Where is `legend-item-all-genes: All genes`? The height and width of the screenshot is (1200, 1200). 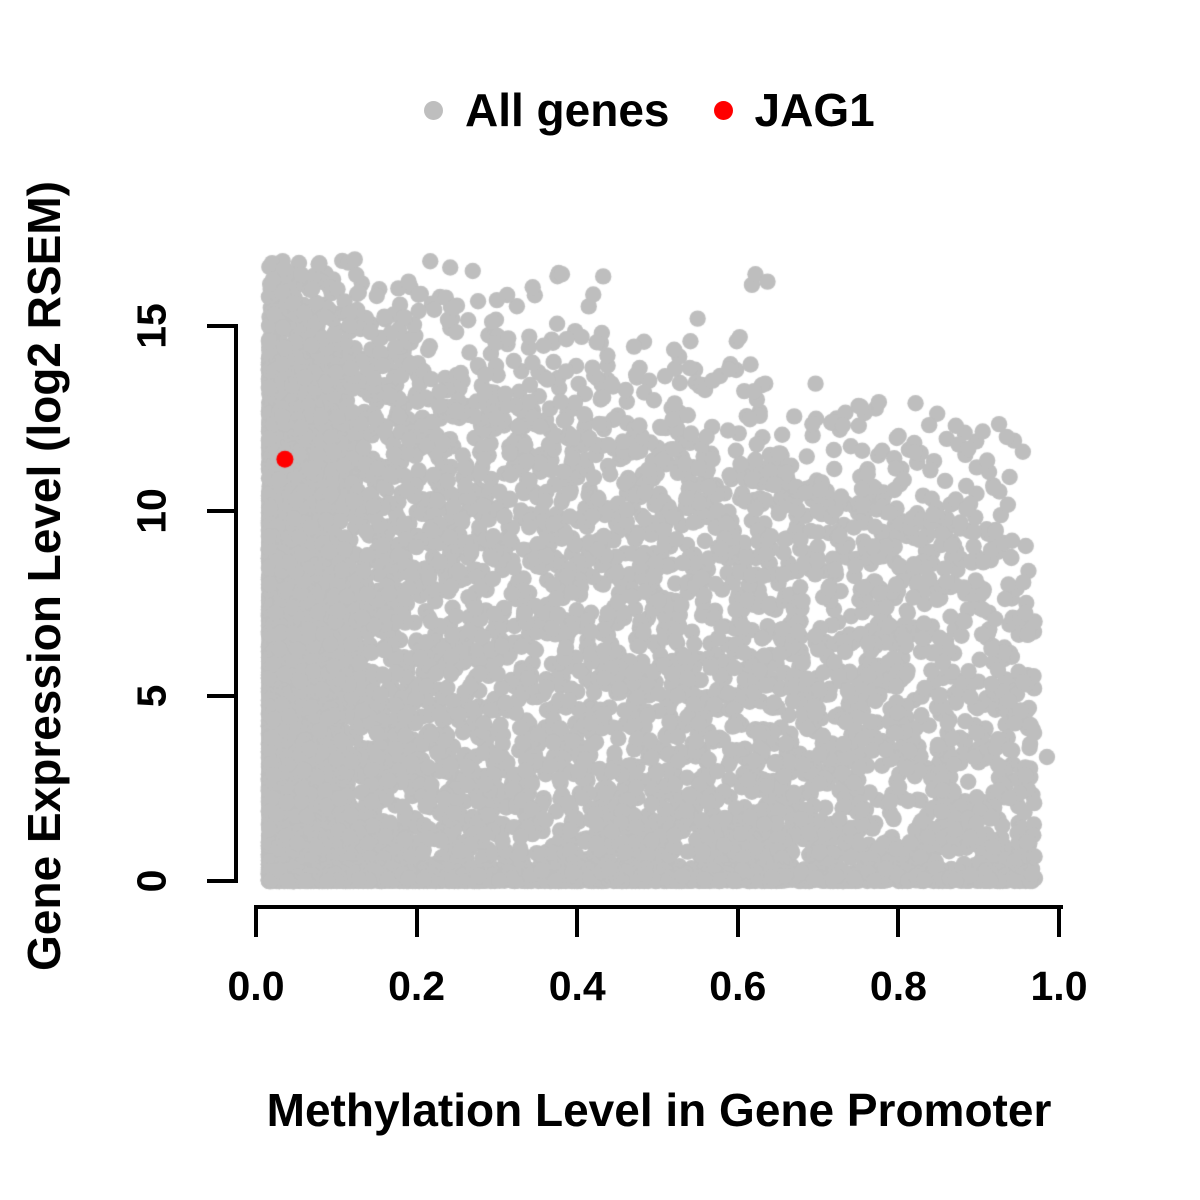
legend-item-all-genes: All genes is located at coordinates (547, 110).